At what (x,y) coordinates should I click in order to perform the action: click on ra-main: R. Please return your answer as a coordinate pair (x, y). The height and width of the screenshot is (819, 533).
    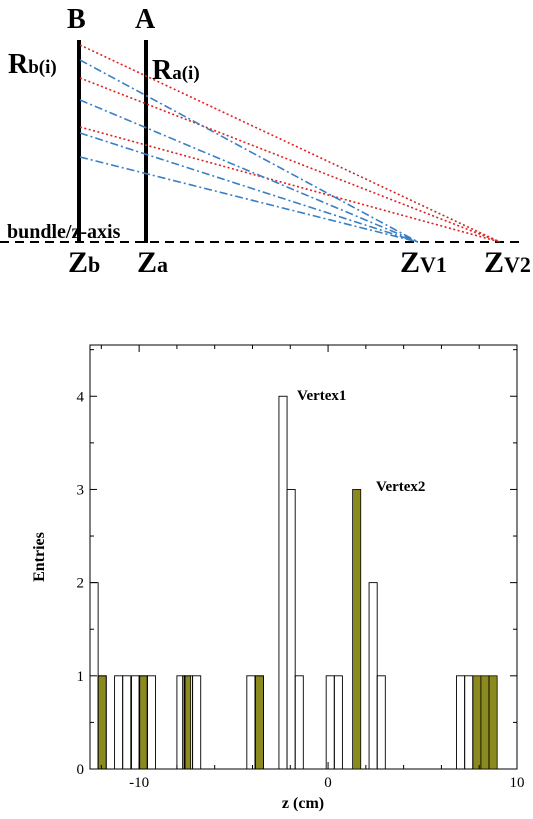
    Looking at the image, I should click on (162, 70).